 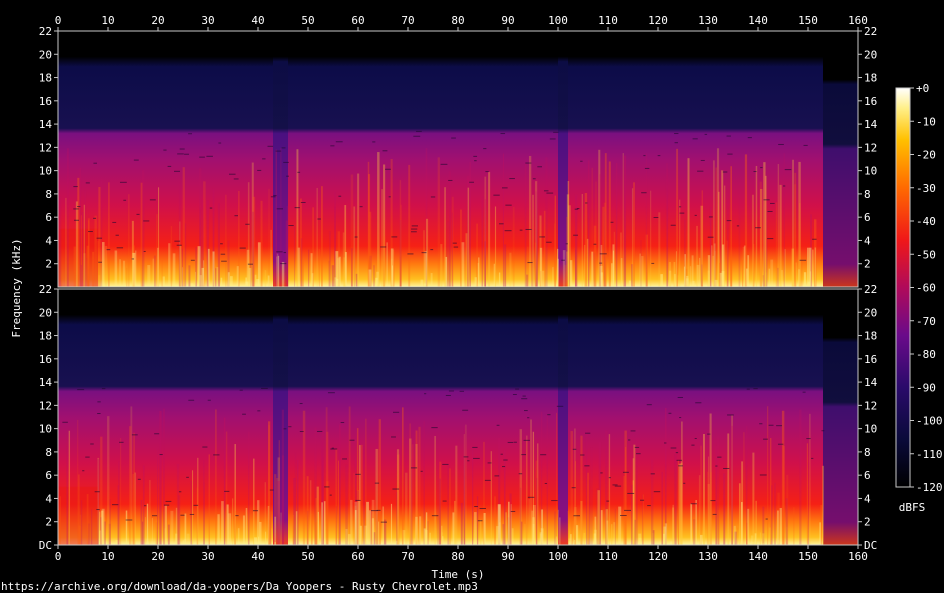 I want to click on y-tick-label-right: 16, so click(x=870, y=359).